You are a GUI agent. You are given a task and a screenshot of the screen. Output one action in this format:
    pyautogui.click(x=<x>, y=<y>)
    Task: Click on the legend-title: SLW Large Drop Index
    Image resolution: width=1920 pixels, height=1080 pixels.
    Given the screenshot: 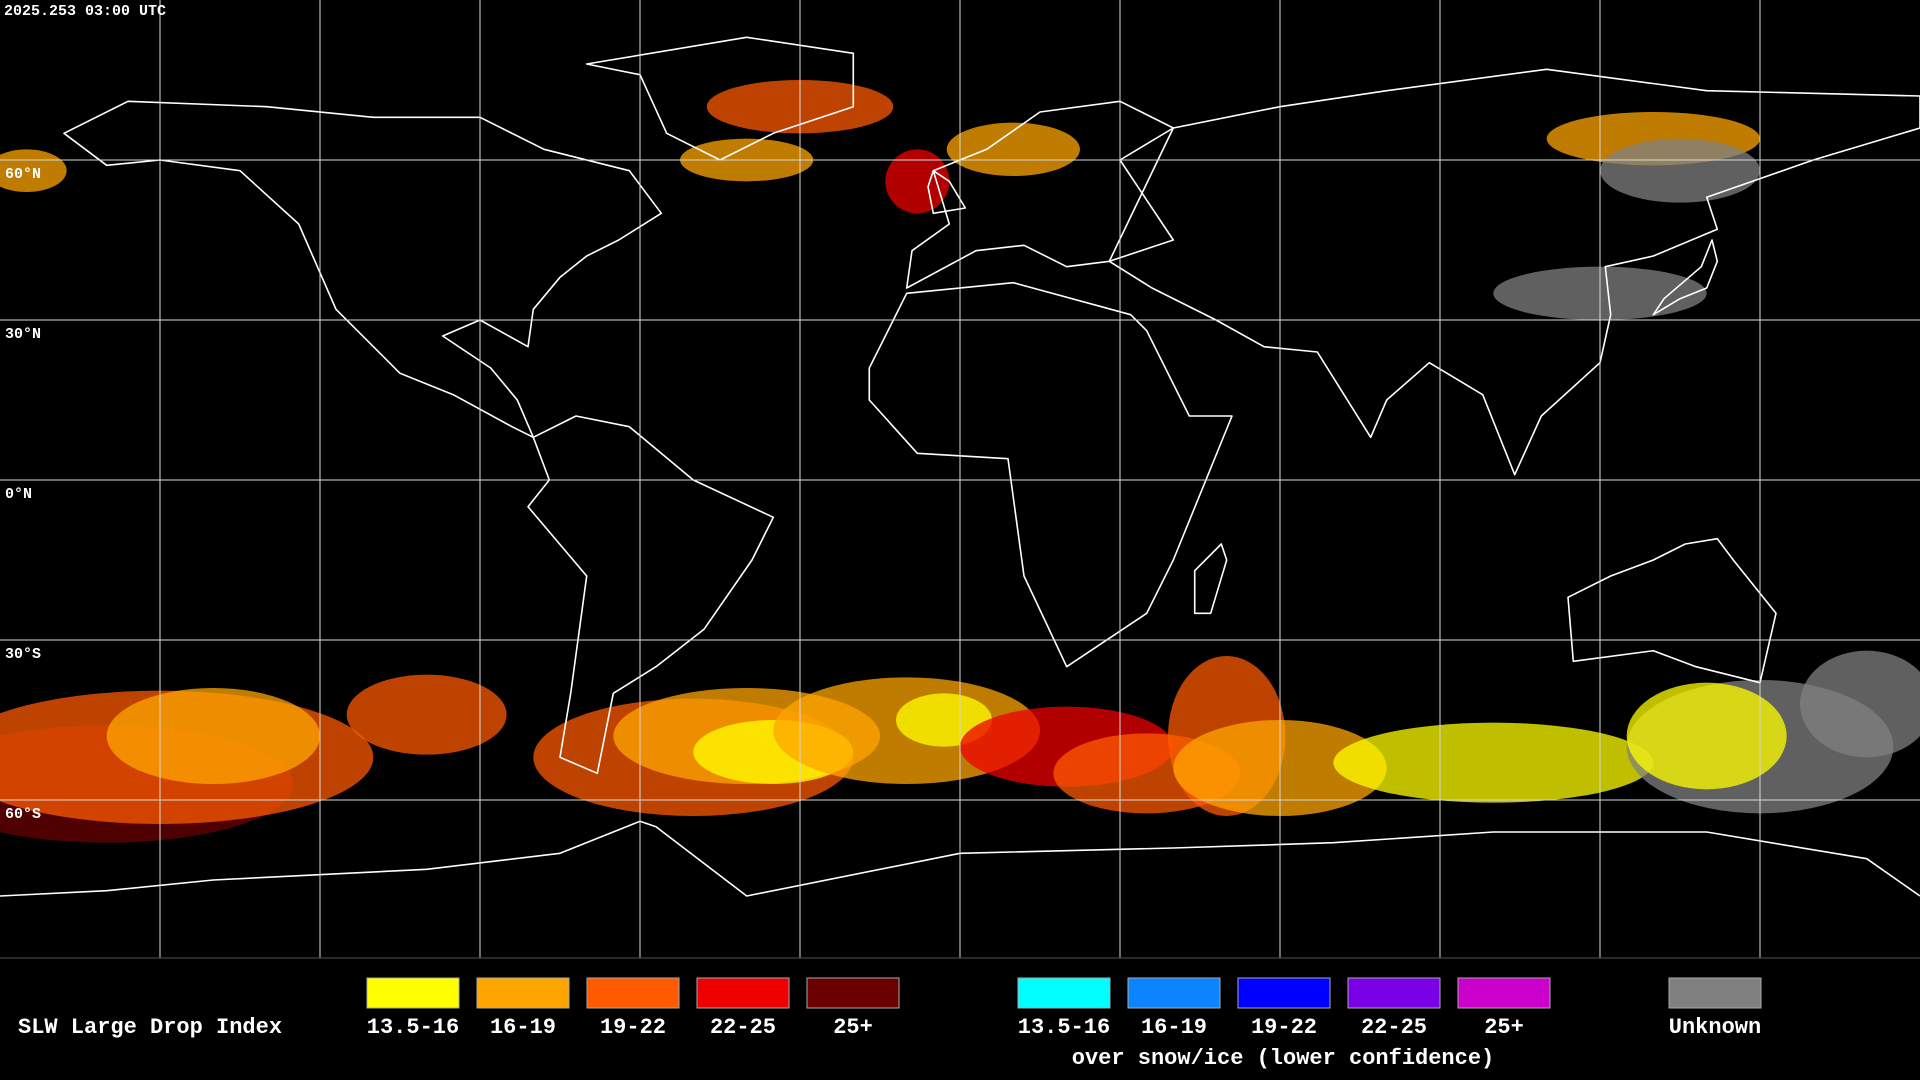 What is the action you would take?
    pyautogui.click(x=150, y=1027)
    